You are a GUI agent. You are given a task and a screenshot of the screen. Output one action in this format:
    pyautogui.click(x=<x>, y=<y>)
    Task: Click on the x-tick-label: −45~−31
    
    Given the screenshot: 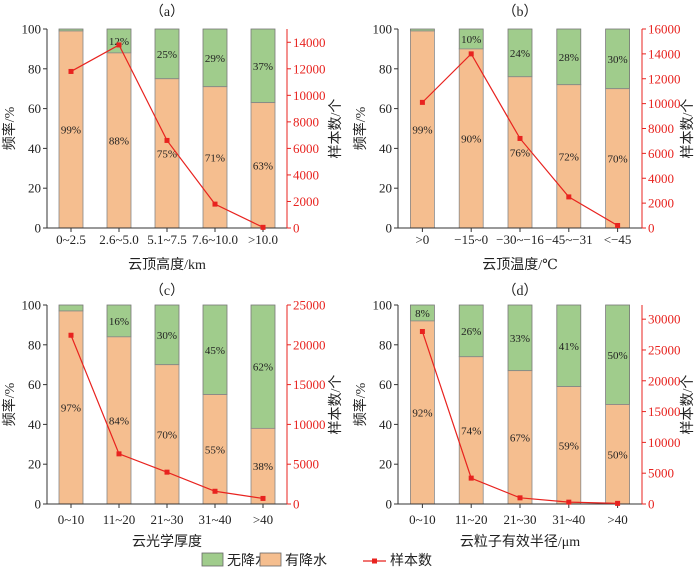 What is the action you would take?
    pyautogui.click(x=569, y=239)
    